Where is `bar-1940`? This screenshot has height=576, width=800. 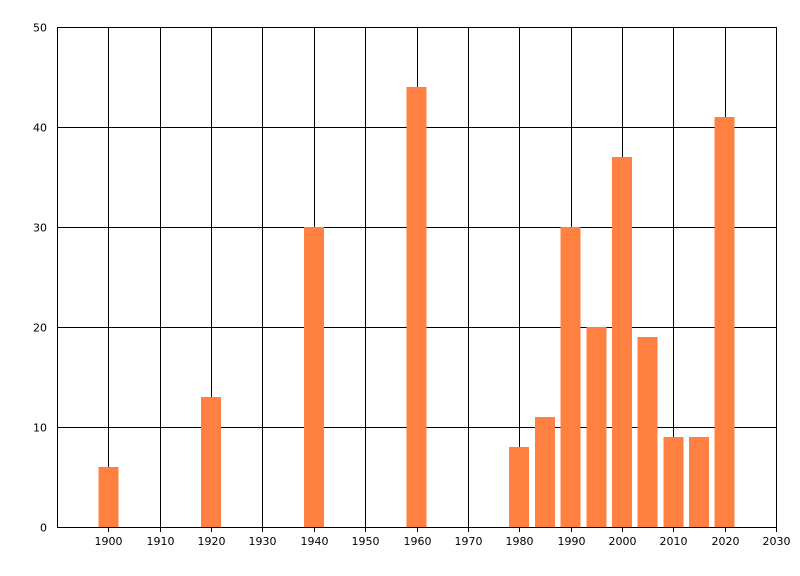
bar-1940 is located at coordinates (313, 377).